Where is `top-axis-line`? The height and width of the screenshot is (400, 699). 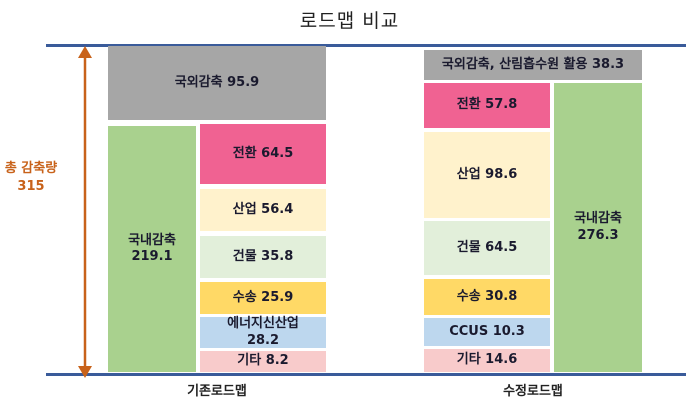 top-axis-line is located at coordinates (366, 45).